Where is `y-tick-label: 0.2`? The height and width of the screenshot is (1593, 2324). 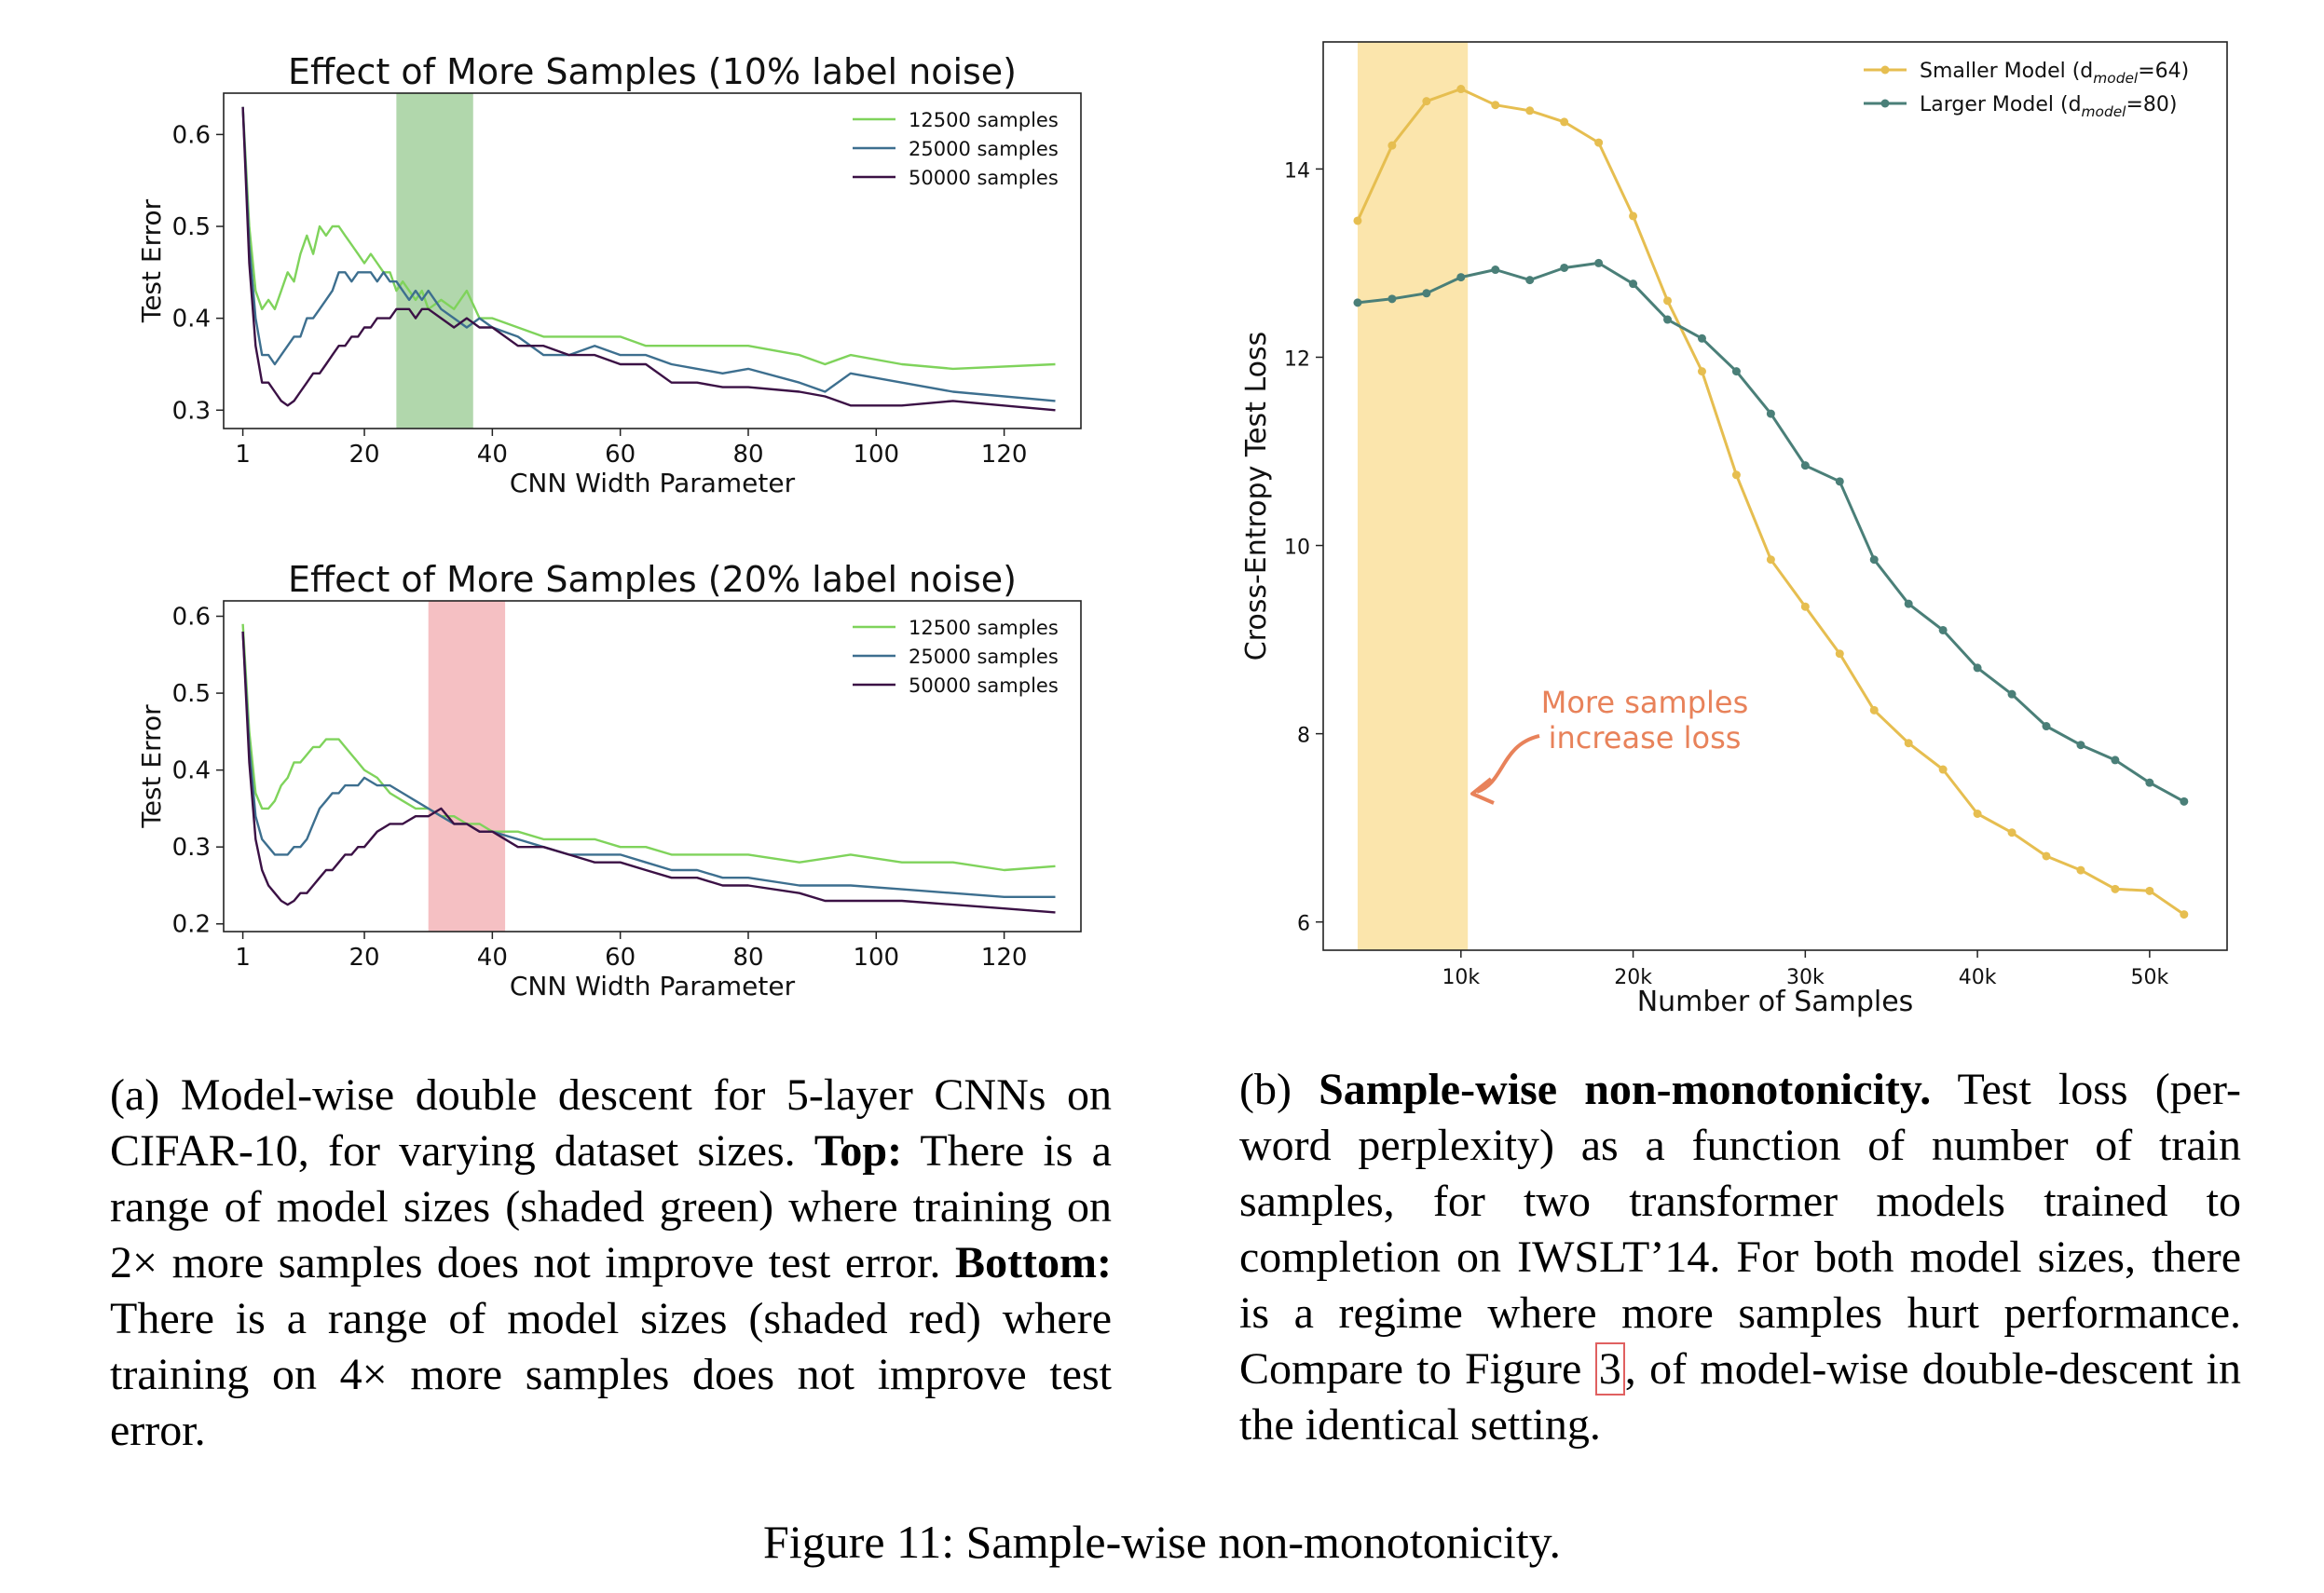 y-tick-label: 0.2 is located at coordinates (191, 925).